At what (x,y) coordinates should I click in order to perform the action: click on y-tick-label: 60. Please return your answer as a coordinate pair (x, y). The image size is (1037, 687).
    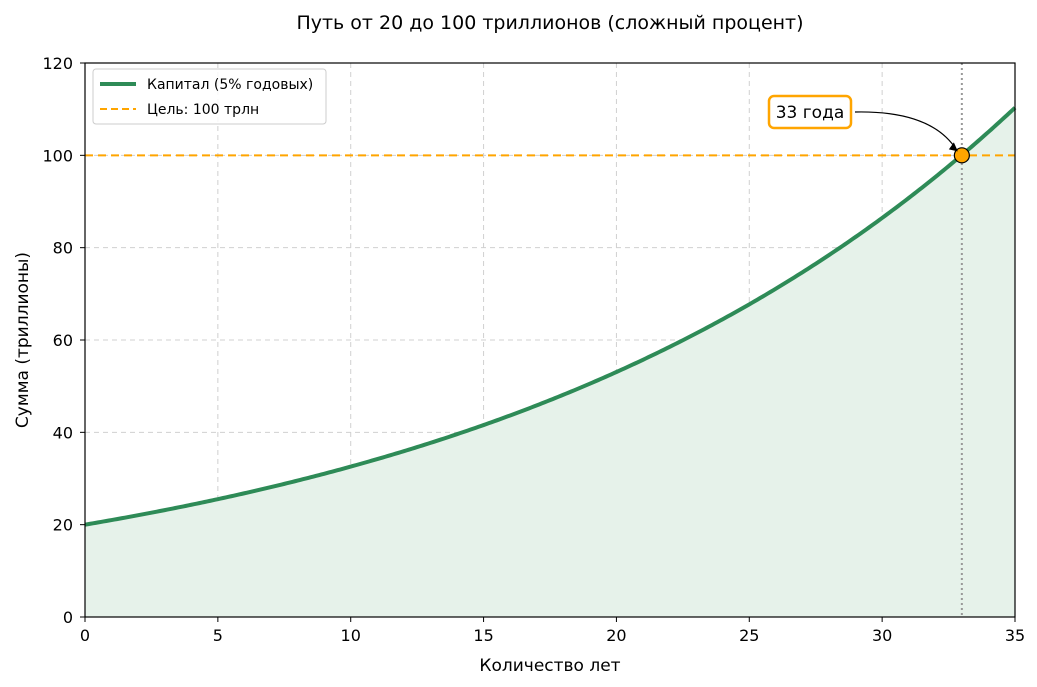
    Looking at the image, I should click on (63, 340).